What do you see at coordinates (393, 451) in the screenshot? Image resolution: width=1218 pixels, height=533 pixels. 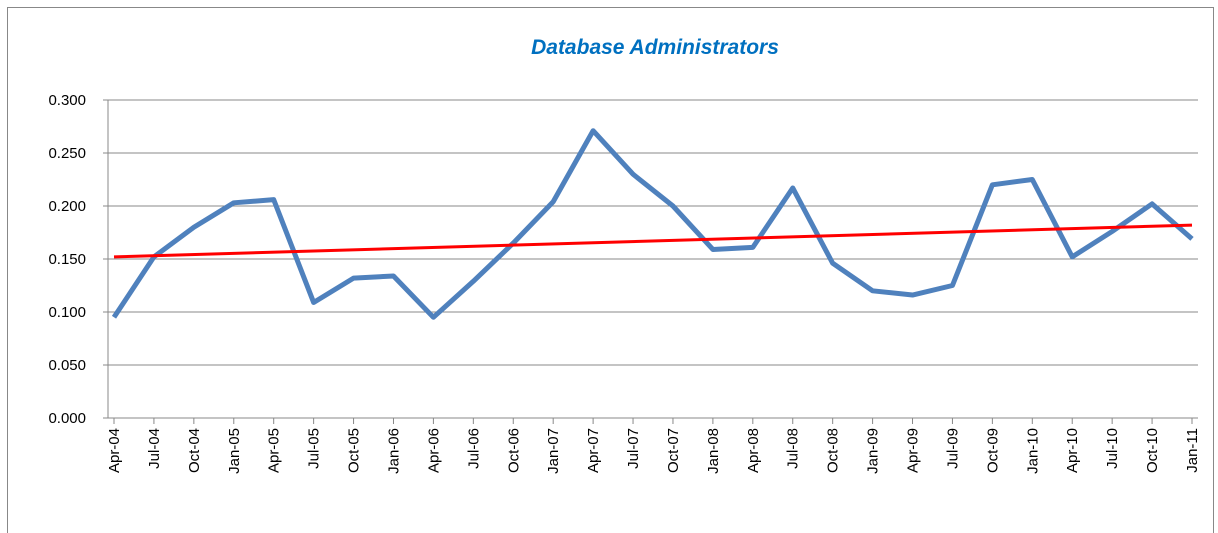 I see `x-tick-label: Jan-06` at bounding box center [393, 451].